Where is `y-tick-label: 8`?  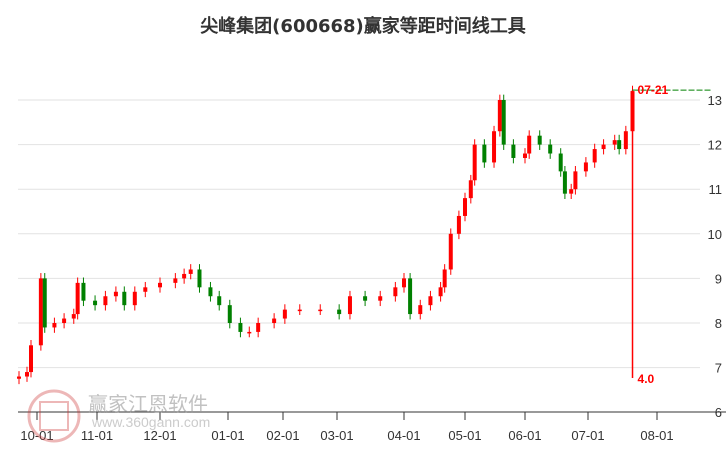 y-tick-label: 8 is located at coordinates (718, 323).